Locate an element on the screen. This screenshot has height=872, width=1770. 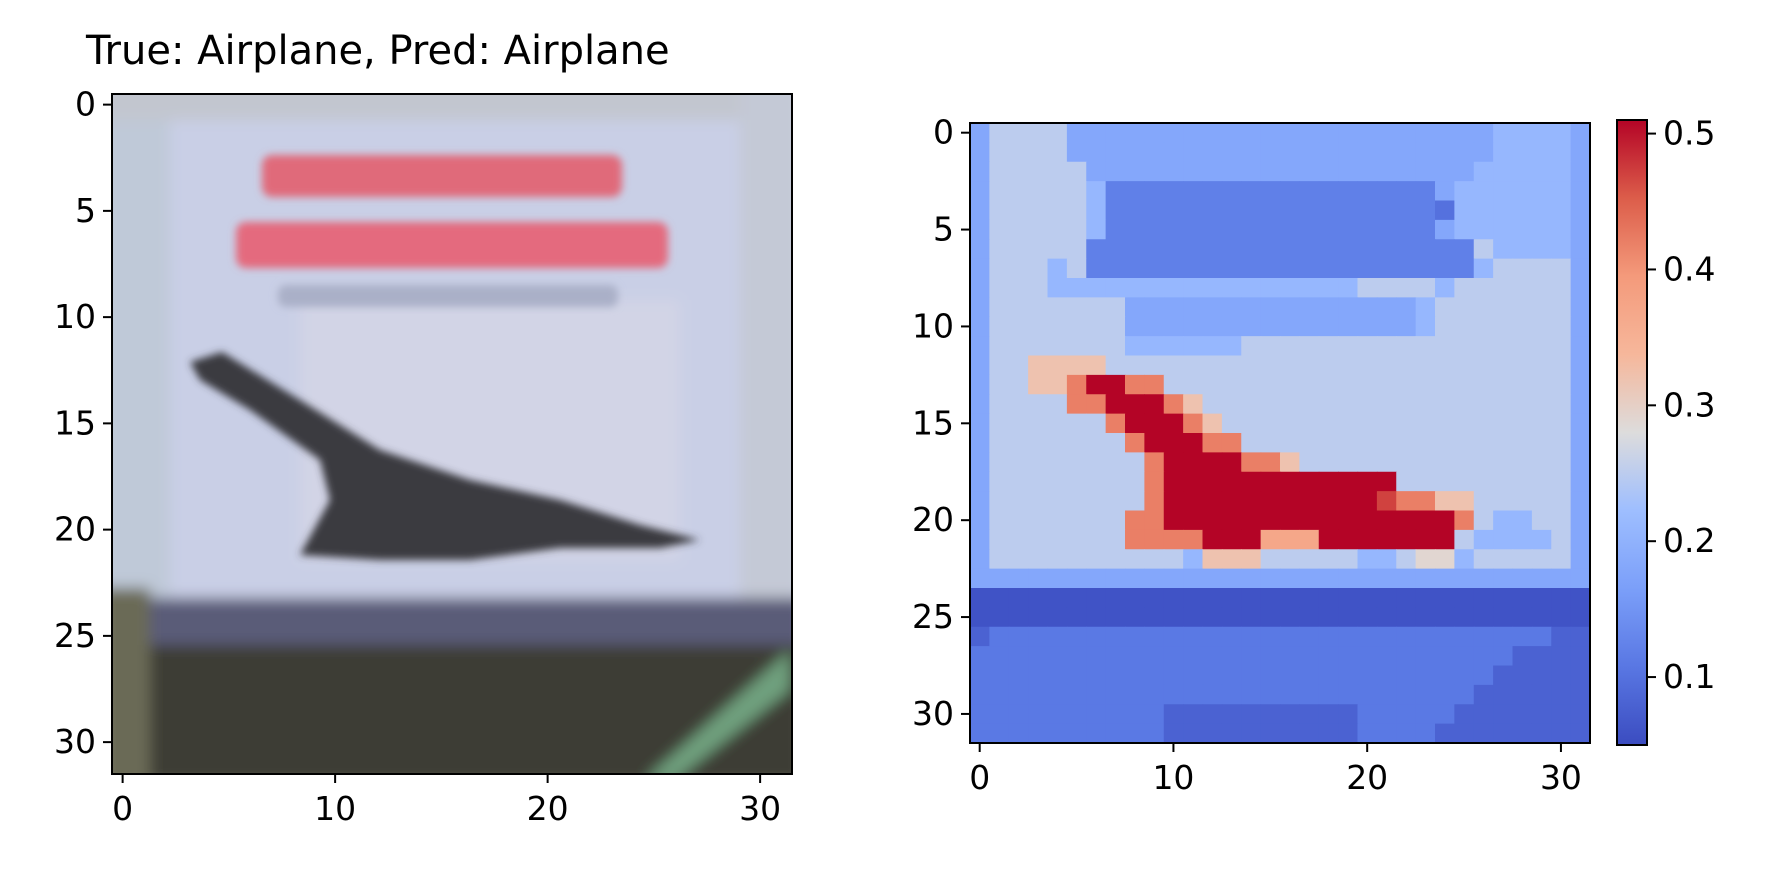
y-tick-label: 15 is located at coordinates (933, 422).